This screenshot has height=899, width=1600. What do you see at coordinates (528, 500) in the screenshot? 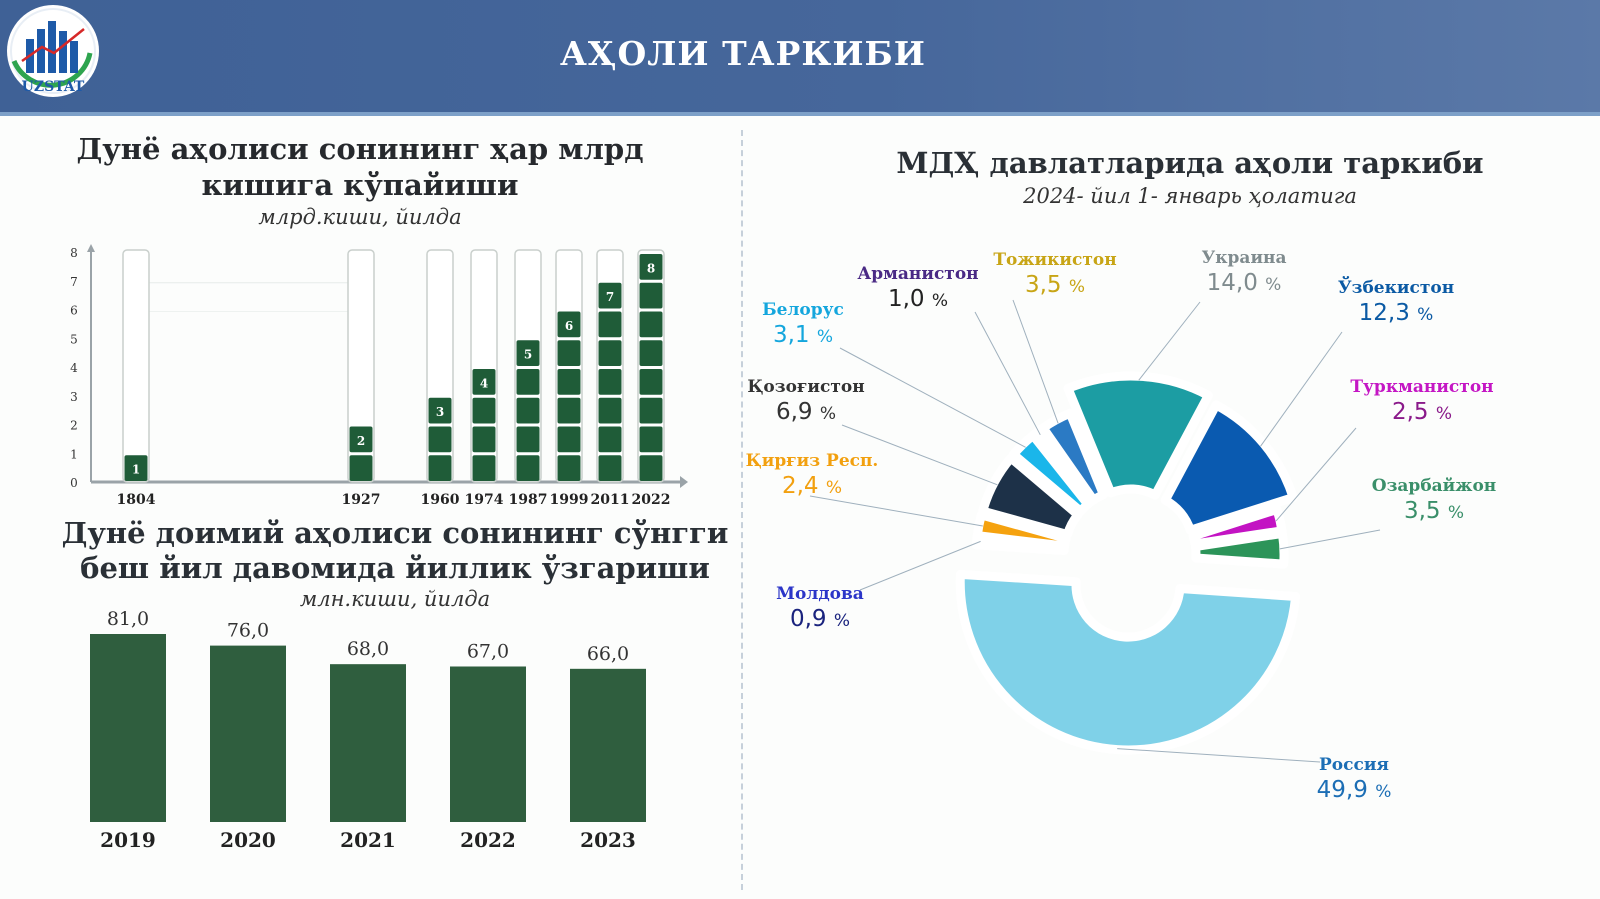
I see `x-tick-label: 1987` at bounding box center [528, 500].